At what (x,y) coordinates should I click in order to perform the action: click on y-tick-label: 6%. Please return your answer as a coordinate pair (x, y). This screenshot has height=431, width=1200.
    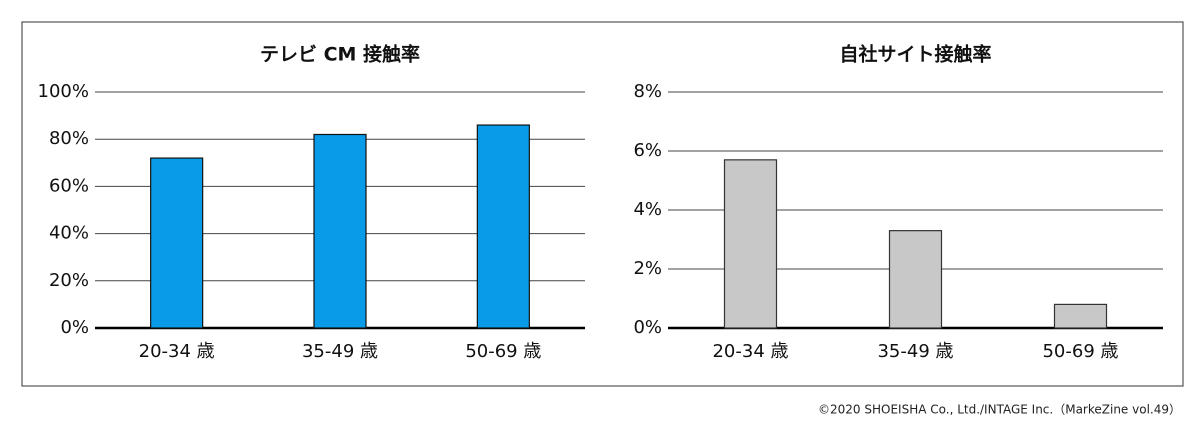
    Looking at the image, I should click on (647, 150).